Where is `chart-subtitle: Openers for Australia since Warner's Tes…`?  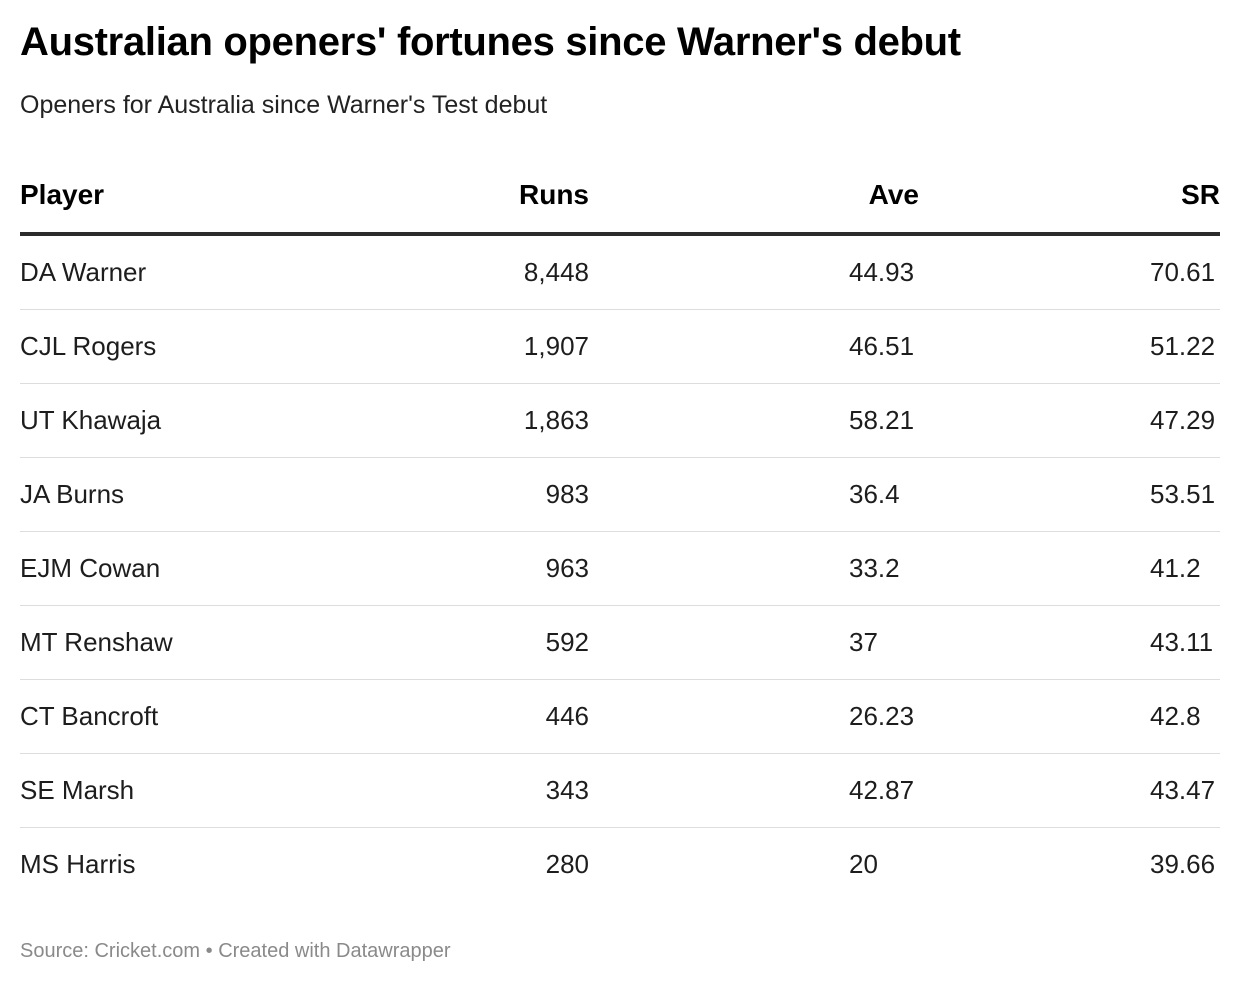
chart-subtitle: Openers for Australia since Warner's Tes… is located at coordinates (284, 105).